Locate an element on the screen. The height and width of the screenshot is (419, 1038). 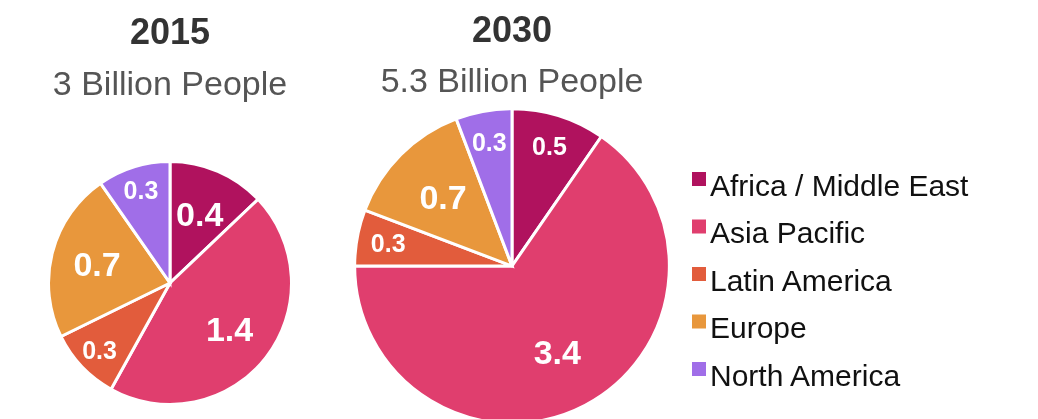
data-label: 0.4 is located at coordinates (200, 213).